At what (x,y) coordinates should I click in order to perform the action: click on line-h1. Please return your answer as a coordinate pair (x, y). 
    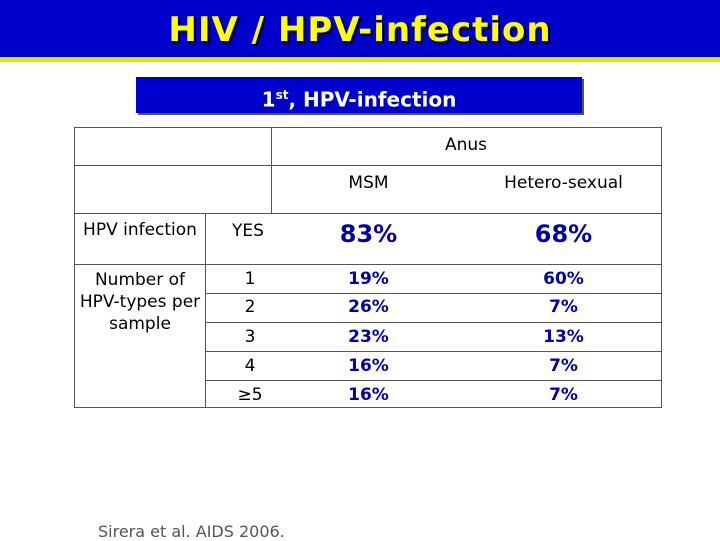
    Looking at the image, I should click on (368, 165).